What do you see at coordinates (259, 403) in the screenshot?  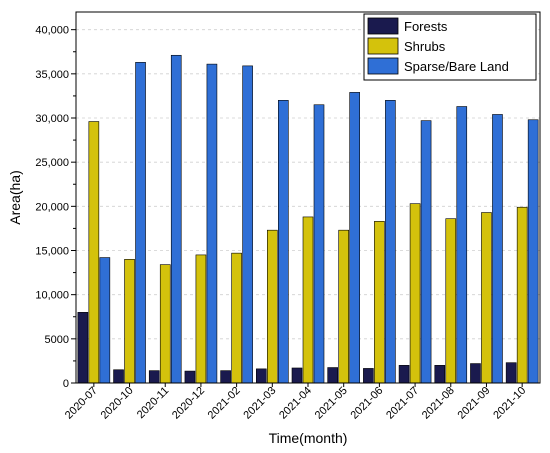 I see `x-tick-label: 2021-03` at bounding box center [259, 403].